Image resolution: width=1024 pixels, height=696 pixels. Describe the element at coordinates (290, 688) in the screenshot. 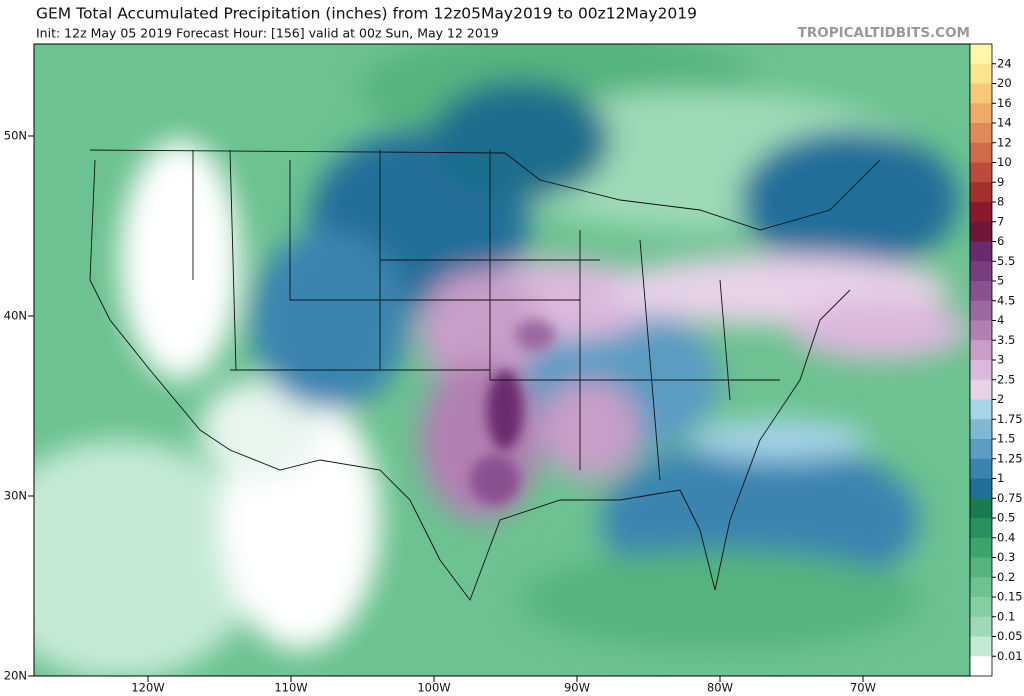

I see `lon-label: 110W` at that location.